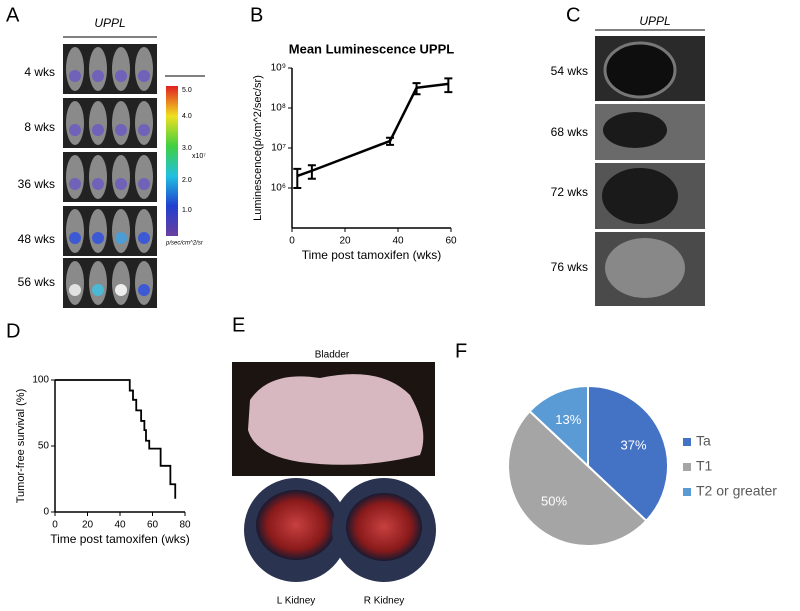  I want to click on ultrasound-images, so click(650, 171).